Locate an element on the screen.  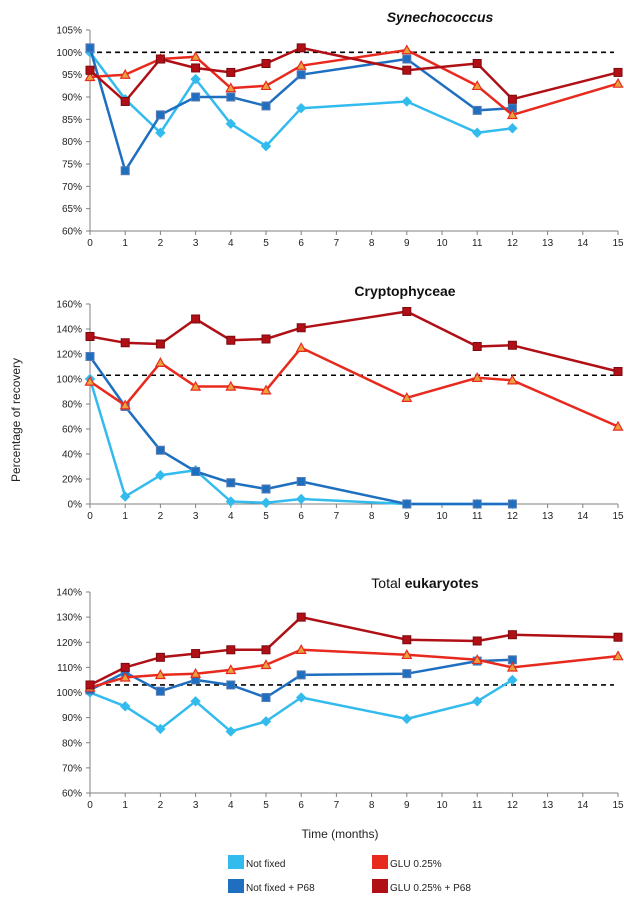
y-tick-label: 70% is located at coordinates (72, 187).